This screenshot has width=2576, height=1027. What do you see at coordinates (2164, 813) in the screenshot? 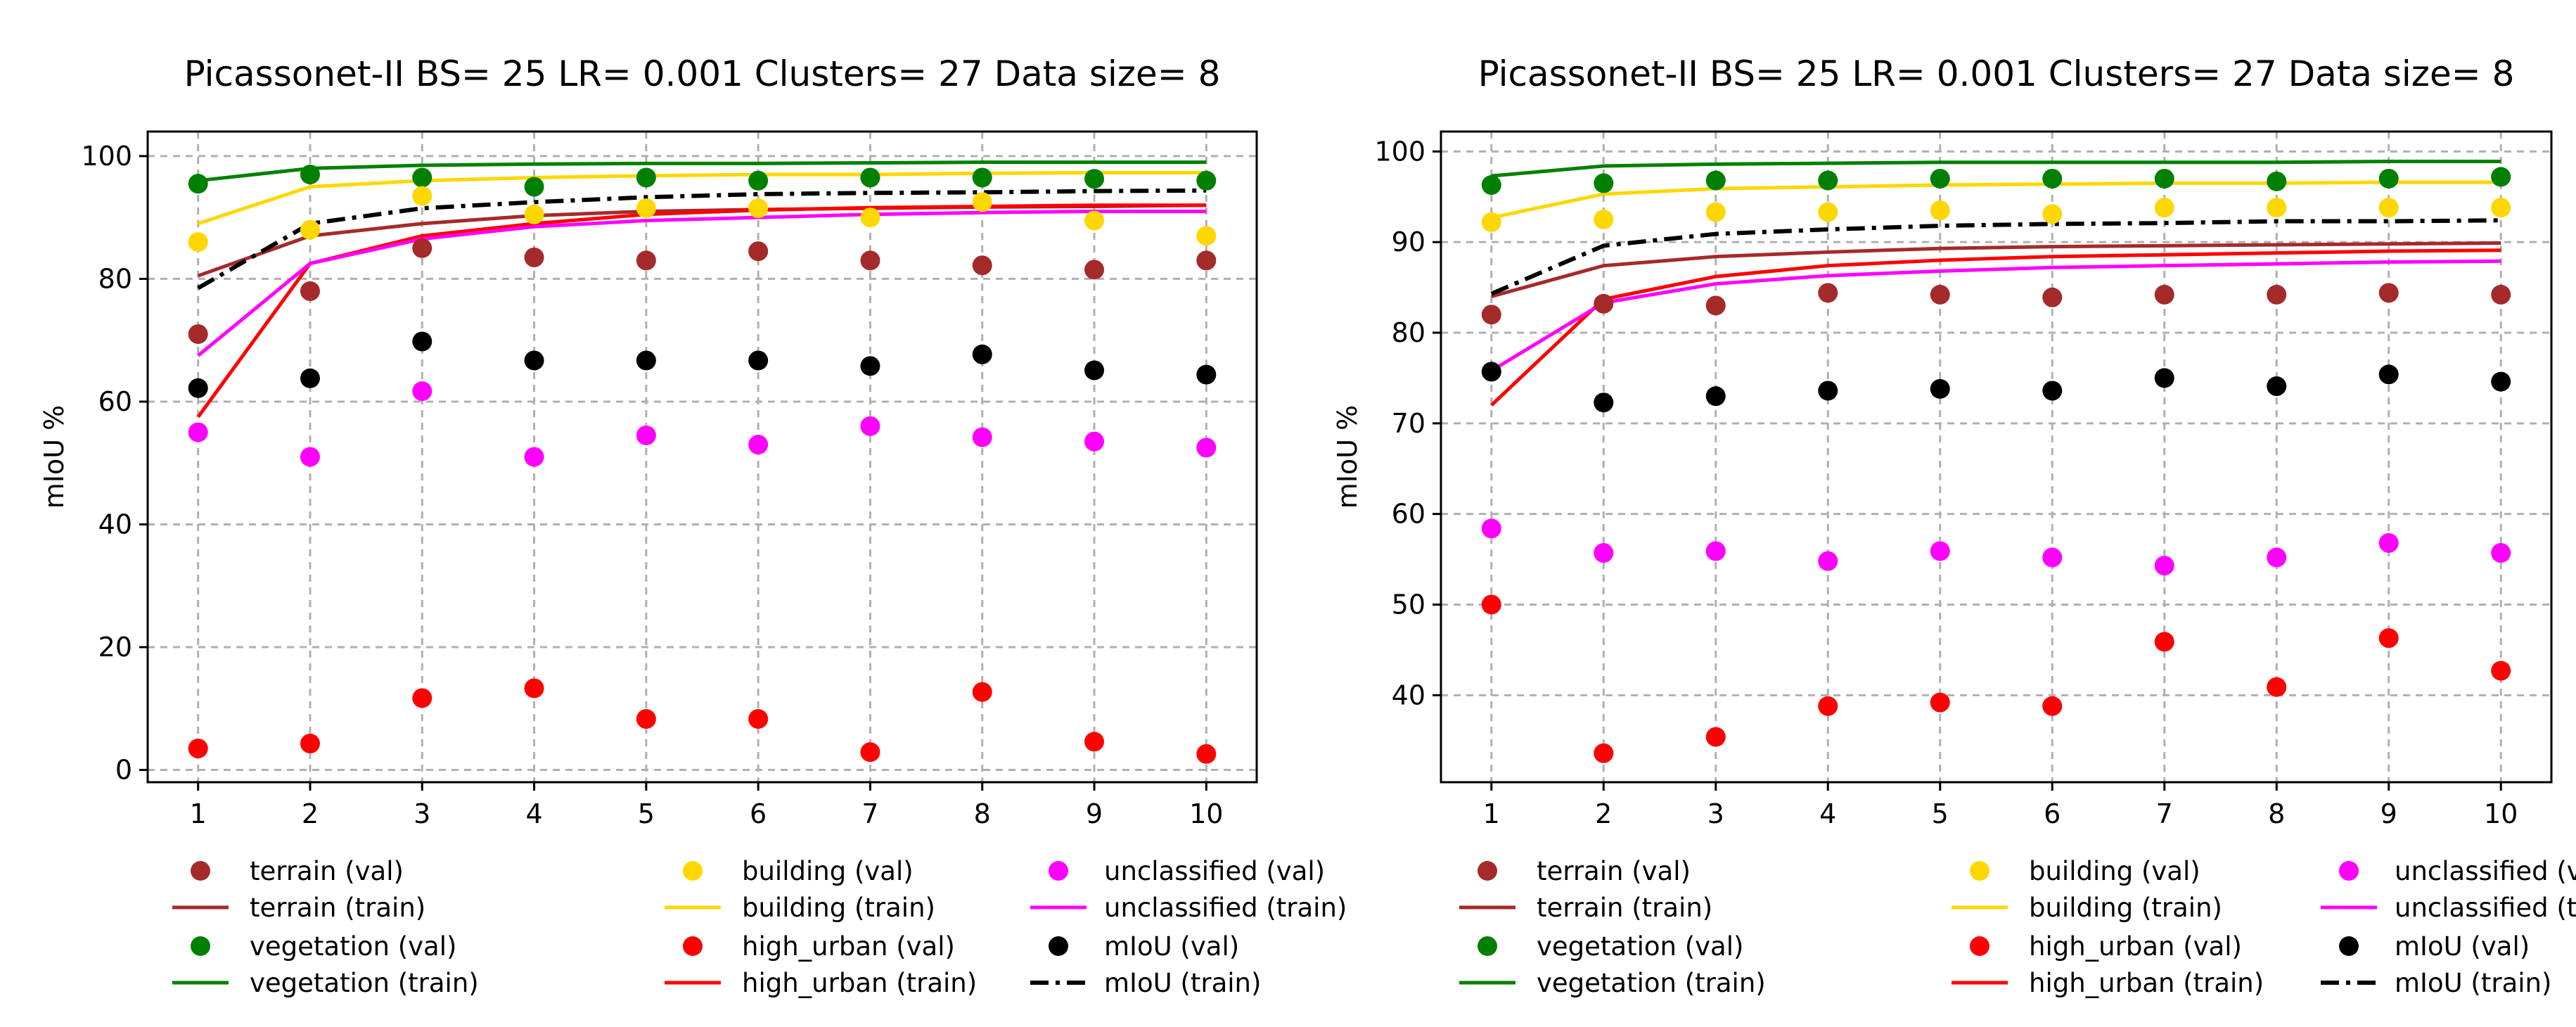
I see `x-tick-label: 7` at bounding box center [2164, 813].